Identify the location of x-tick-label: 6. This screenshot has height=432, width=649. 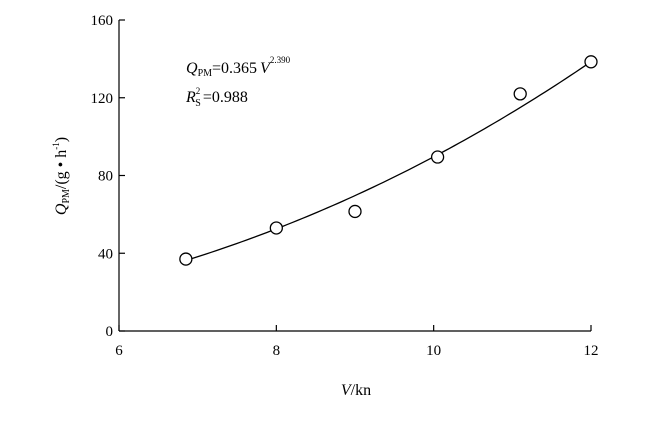
(119, 351).